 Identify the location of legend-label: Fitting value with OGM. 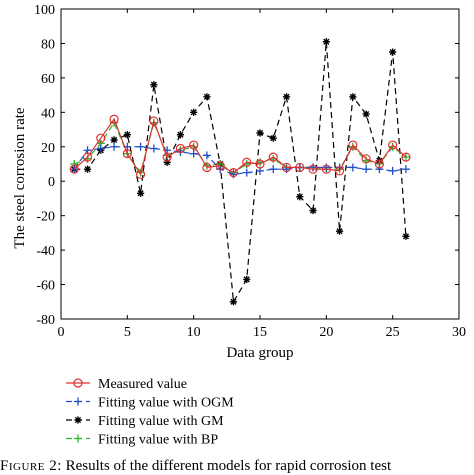
(166, 403).